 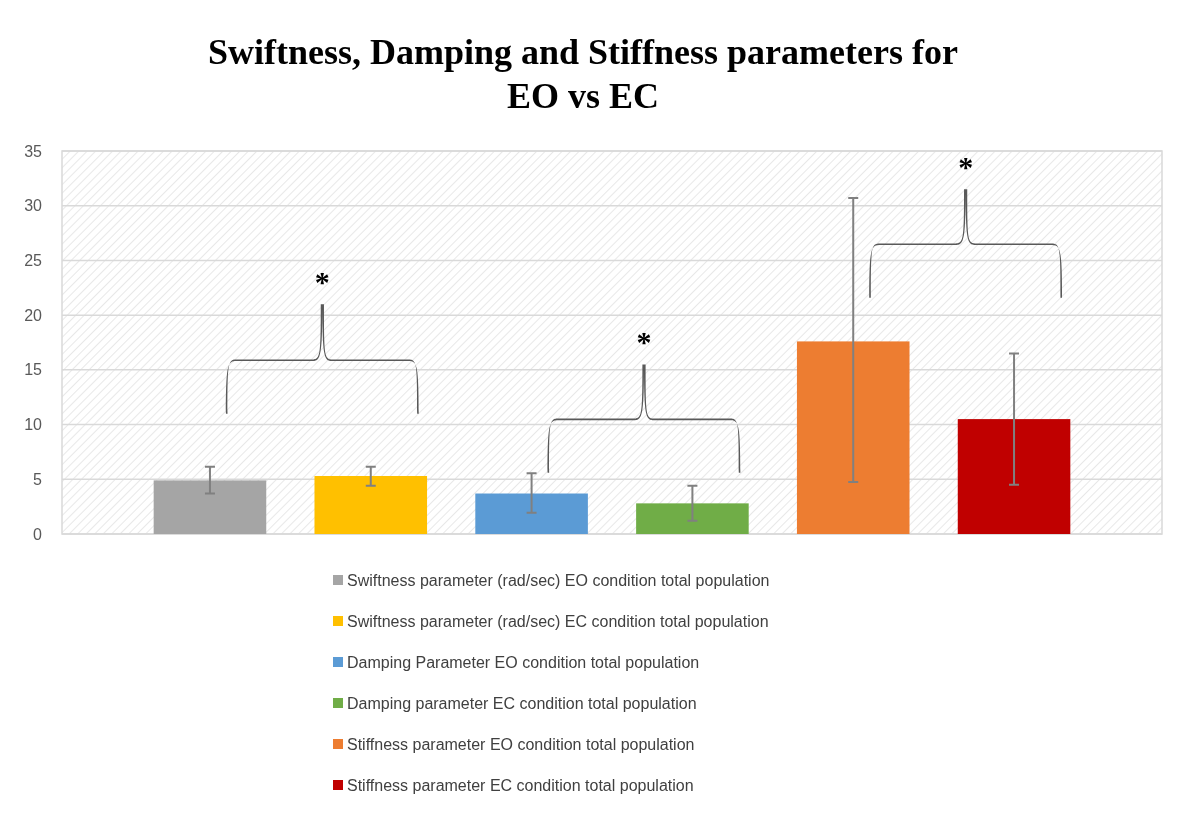 I want to click on y-tick-label: 35, so click(x=33, y=151).